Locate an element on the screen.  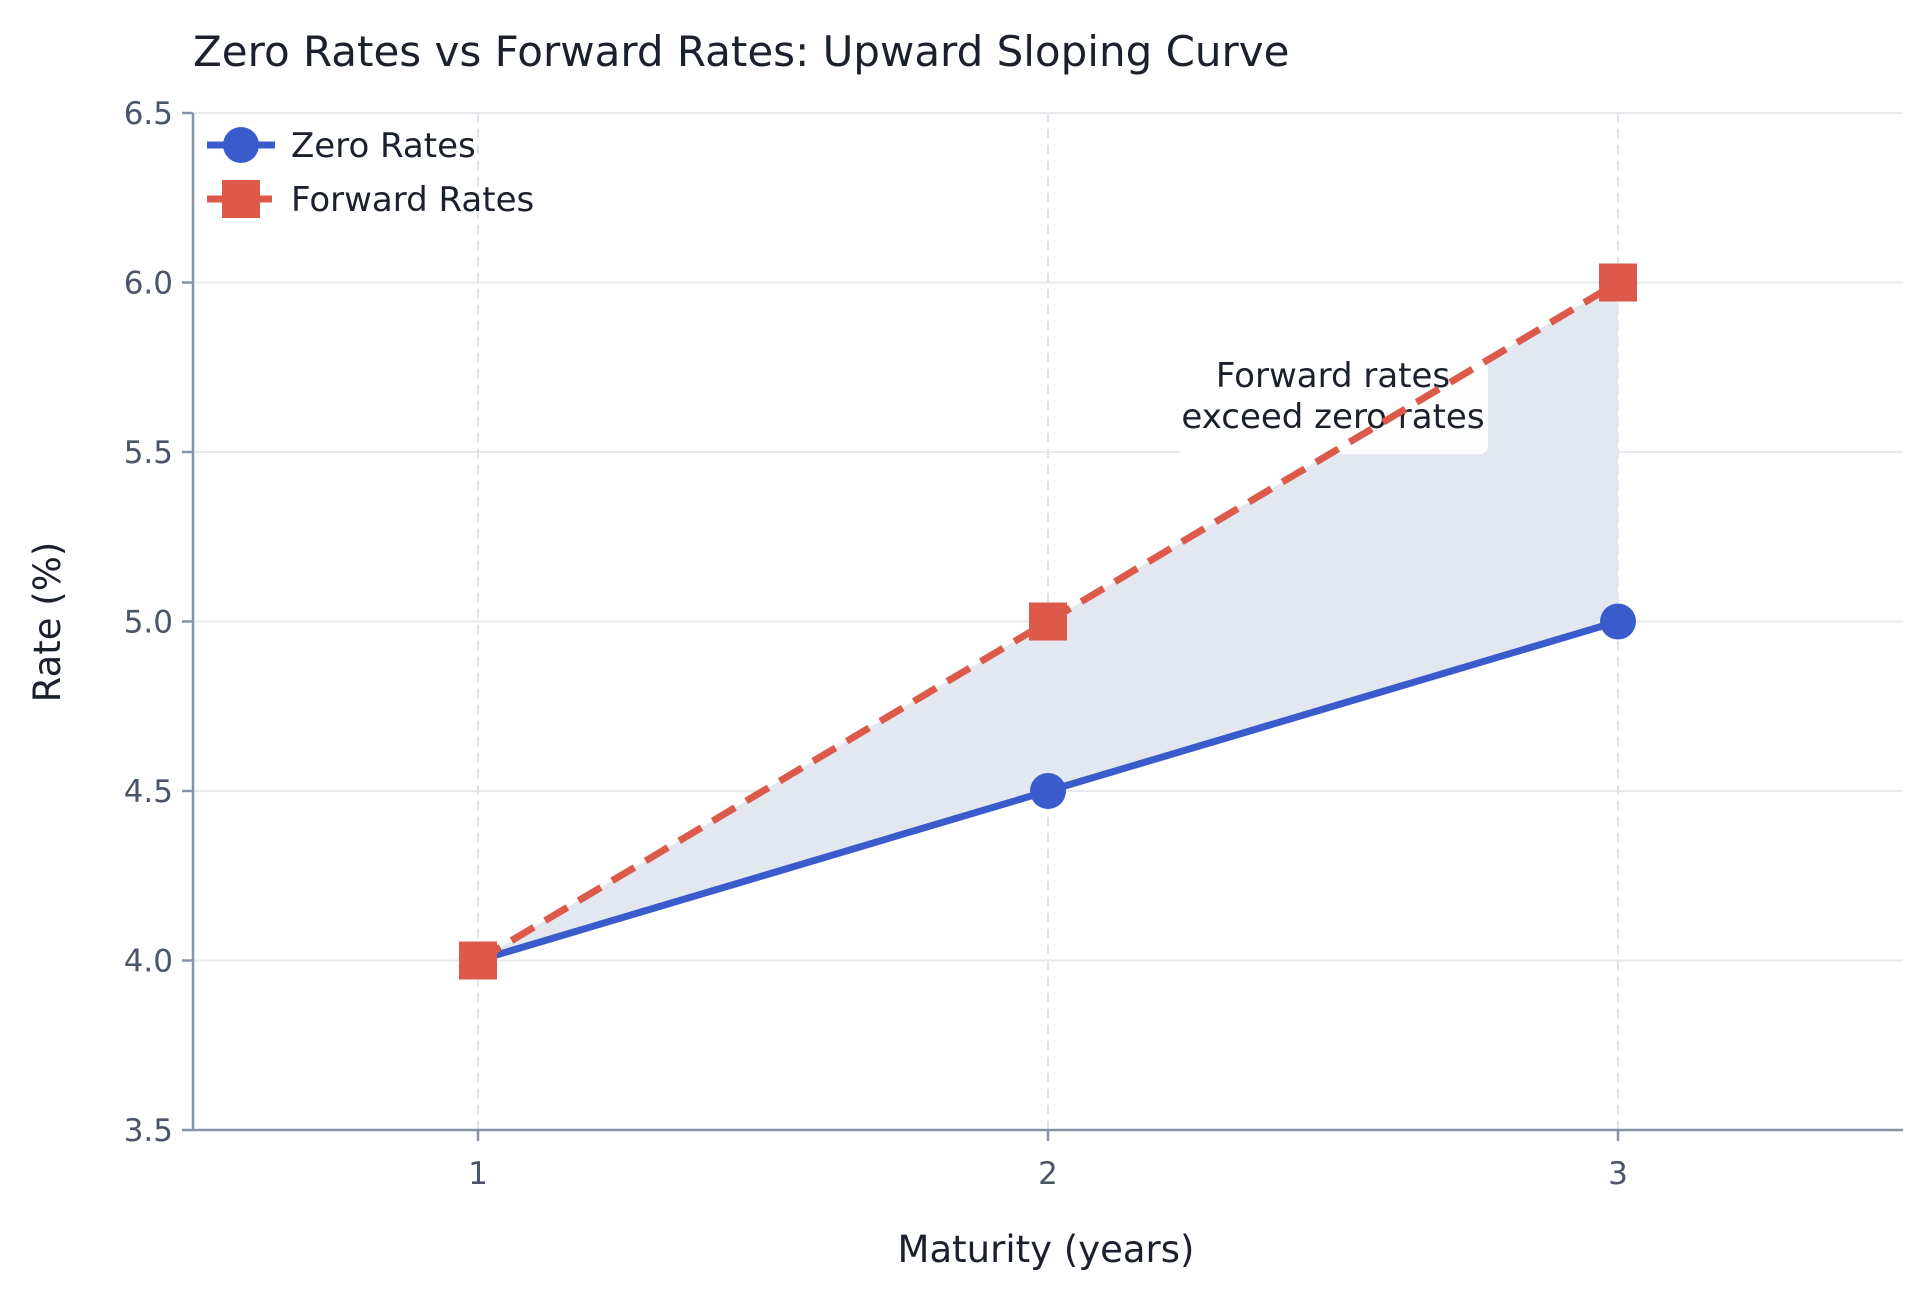
y-tick-label: 3.5 is located at coordinates (148, 1131).